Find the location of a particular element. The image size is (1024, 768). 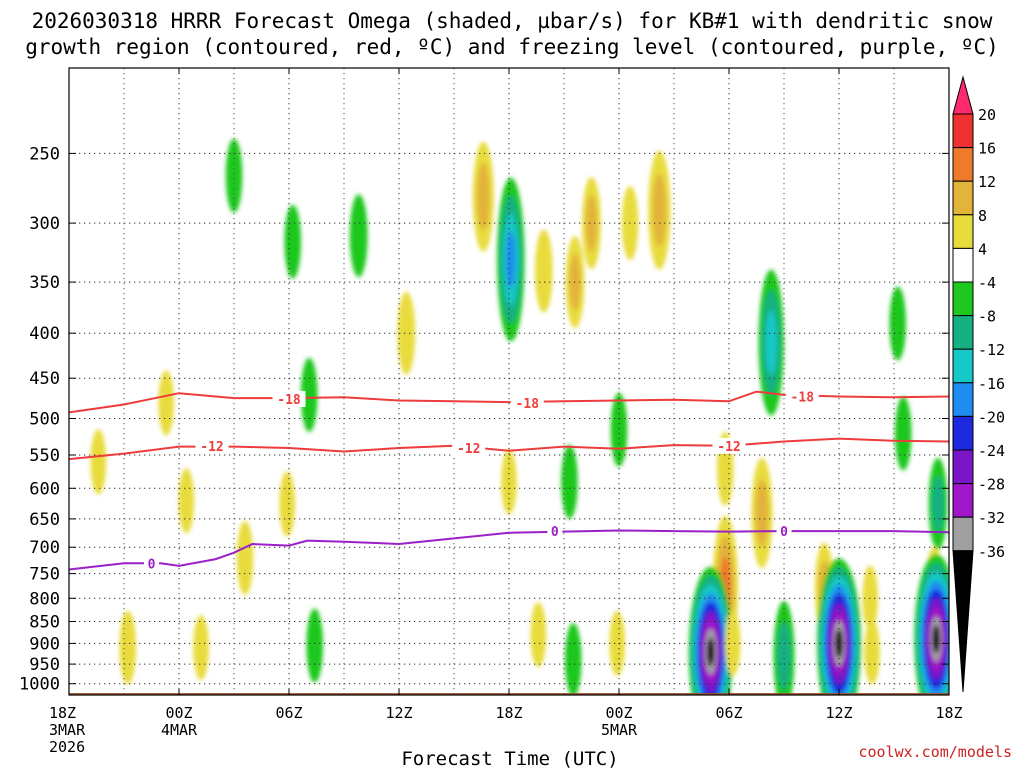

colorbar-label: 8 is located at coordinates (982, 216).